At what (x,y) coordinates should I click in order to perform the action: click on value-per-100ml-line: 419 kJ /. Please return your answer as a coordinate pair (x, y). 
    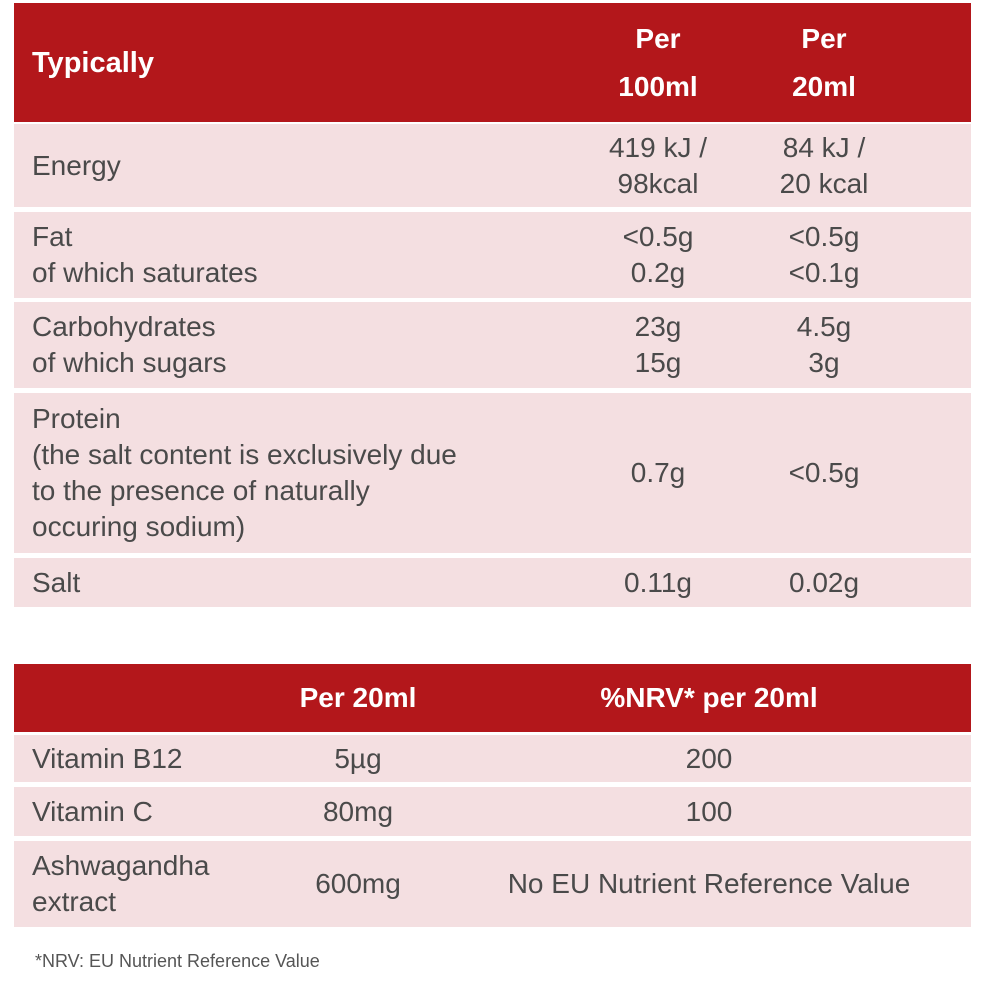
    Looking at the image, I should click on (658, 147).